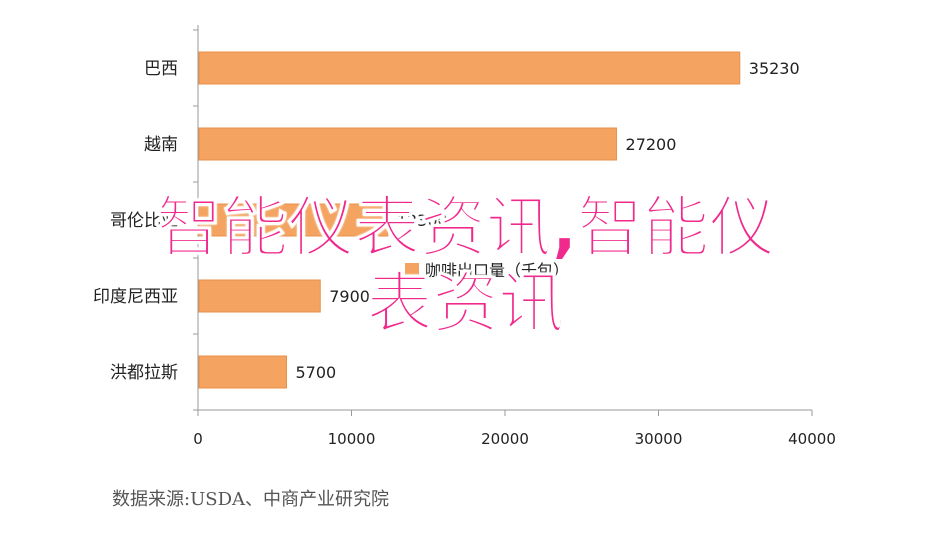  Describe the element at coordinates (651, 144) in the screenshot. I see `value-label-1: 27200` at that location.